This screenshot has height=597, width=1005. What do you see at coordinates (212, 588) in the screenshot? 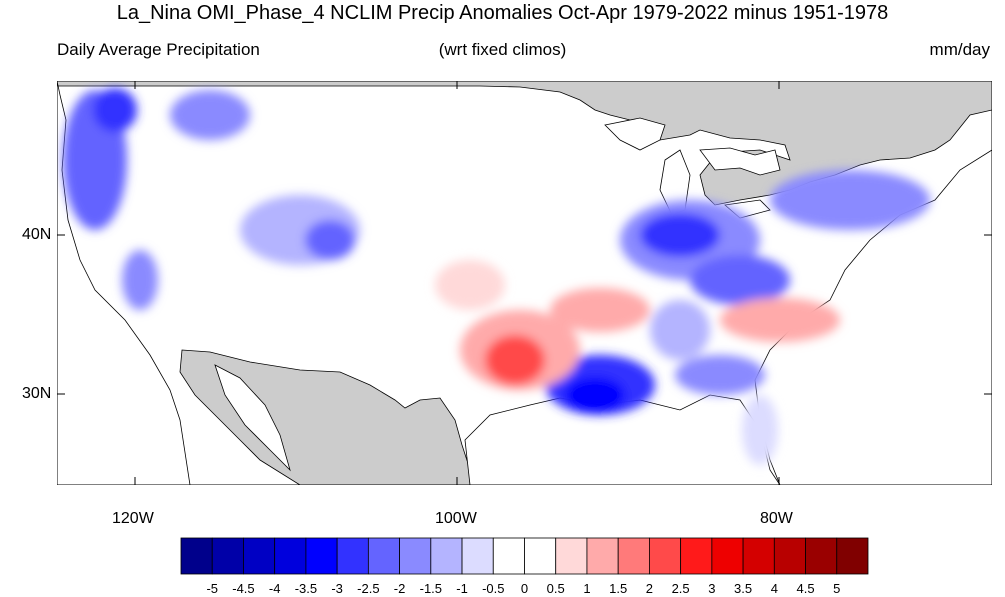
I see `colorbar-label: -5` at bounding box center [212, 588].